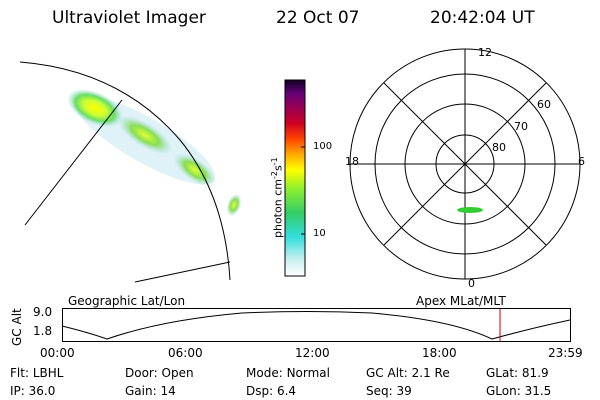 The height and width of the screenshot is (400, 600). I want to click on x-tick-2: 12:00, so click(312, 353).